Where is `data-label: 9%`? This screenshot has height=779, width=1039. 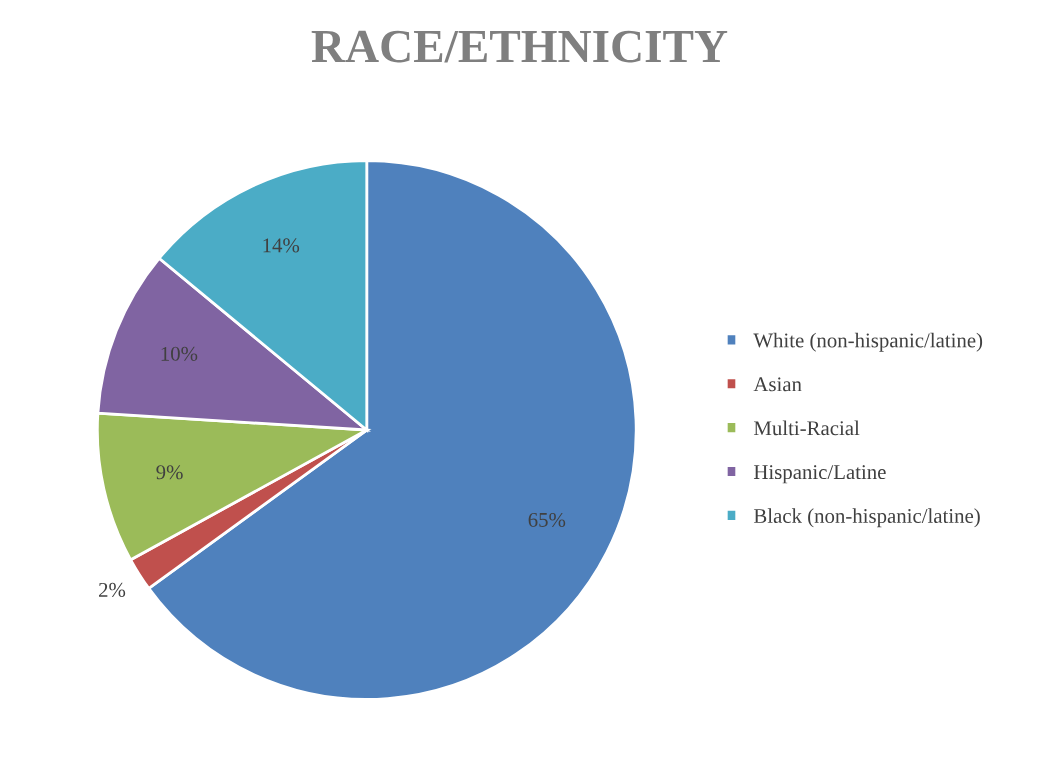
data-label: 9% is located at coordinates (169, 472).